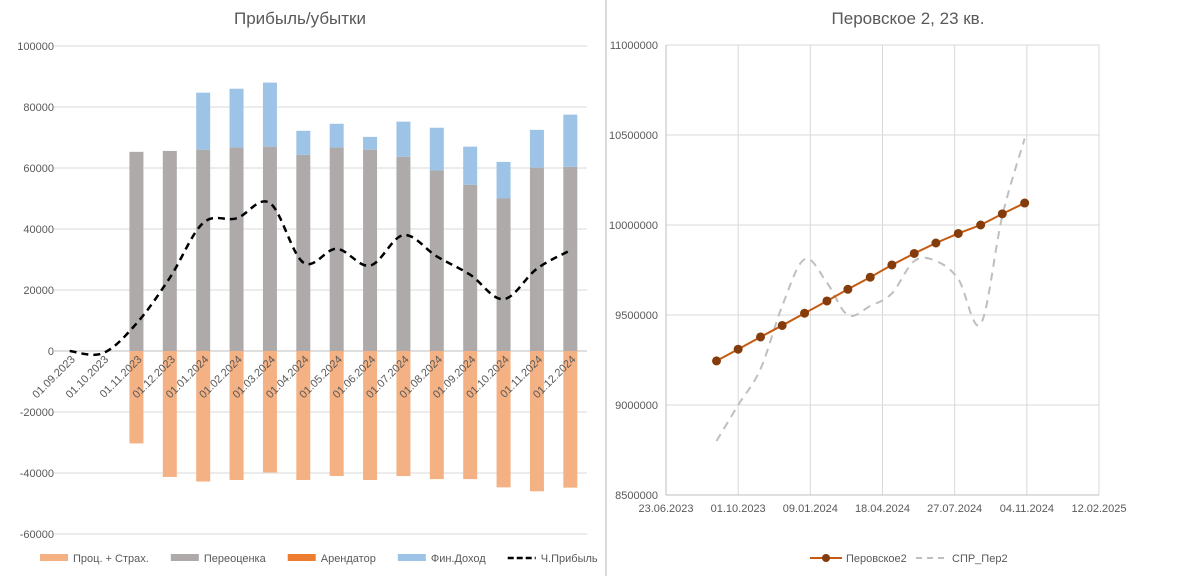  Describe the element at coordinates (636, 496) in the screenshot. I see `y-tick-label: 8500000` at that location.